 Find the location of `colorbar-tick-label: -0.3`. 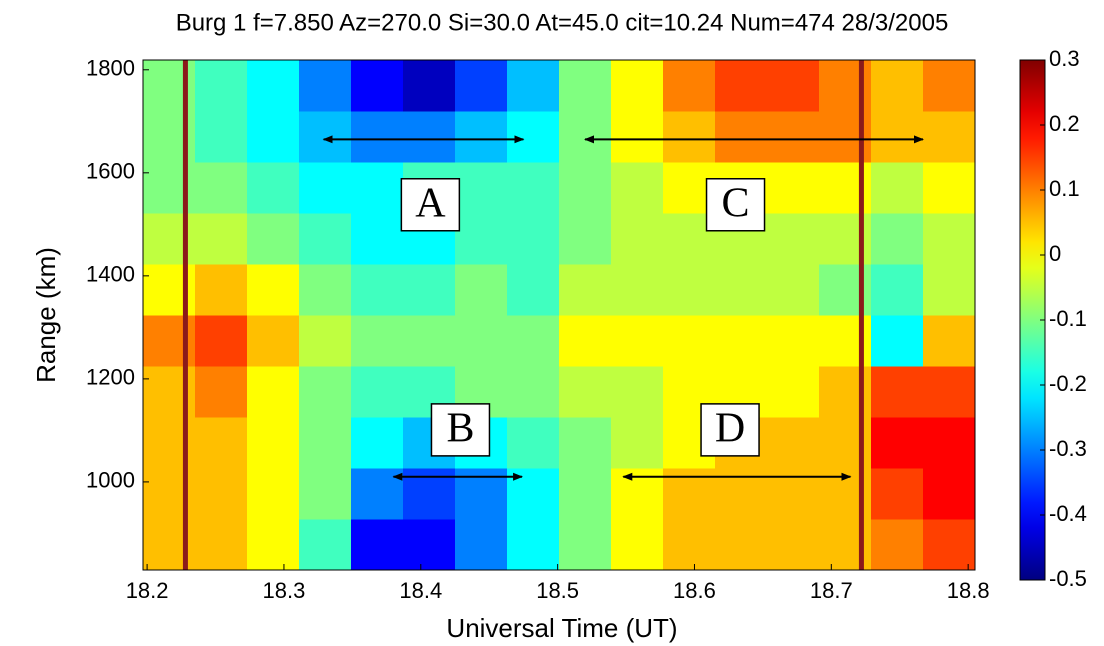

colorbar-tick-label: -0.3 is located at coordinates (1068, 448).